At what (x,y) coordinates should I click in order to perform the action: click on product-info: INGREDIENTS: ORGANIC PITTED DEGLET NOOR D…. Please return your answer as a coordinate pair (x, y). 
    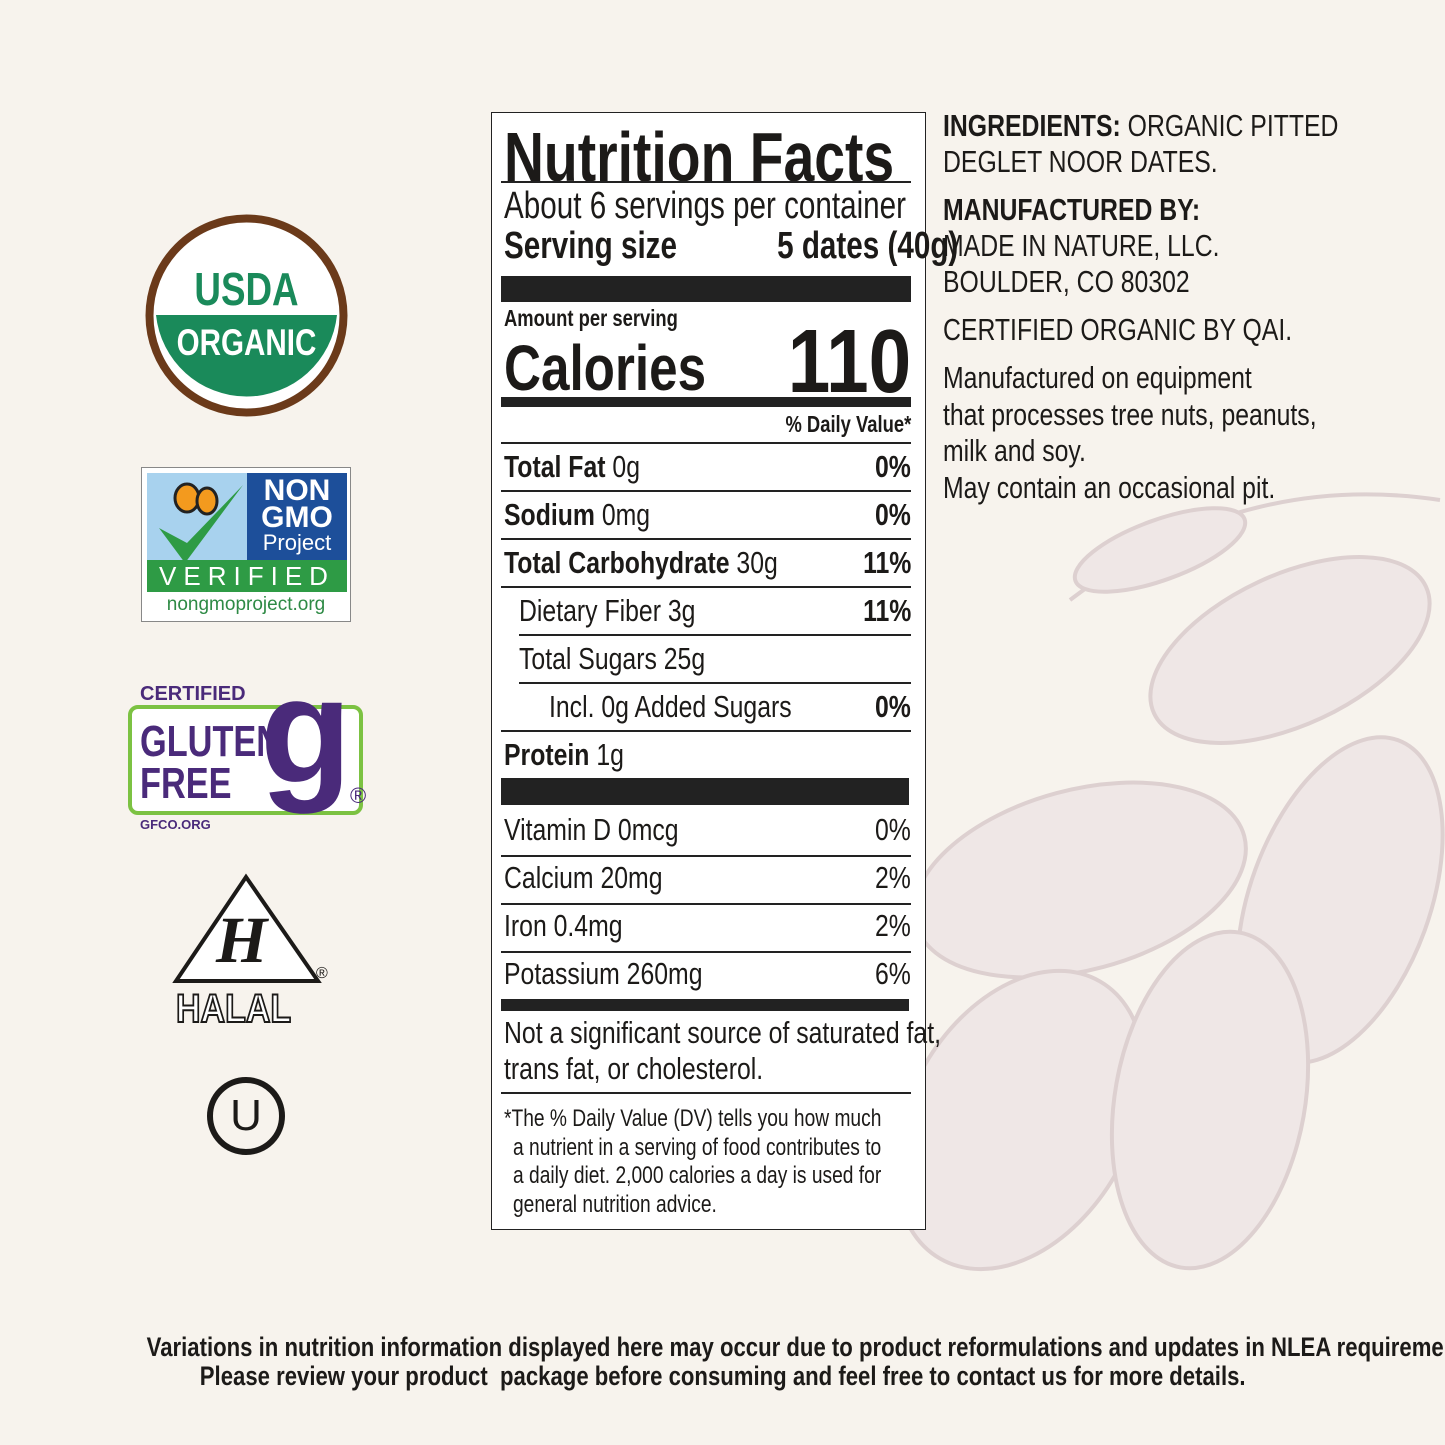
    Looking at the image, I should click on (1173, 313).